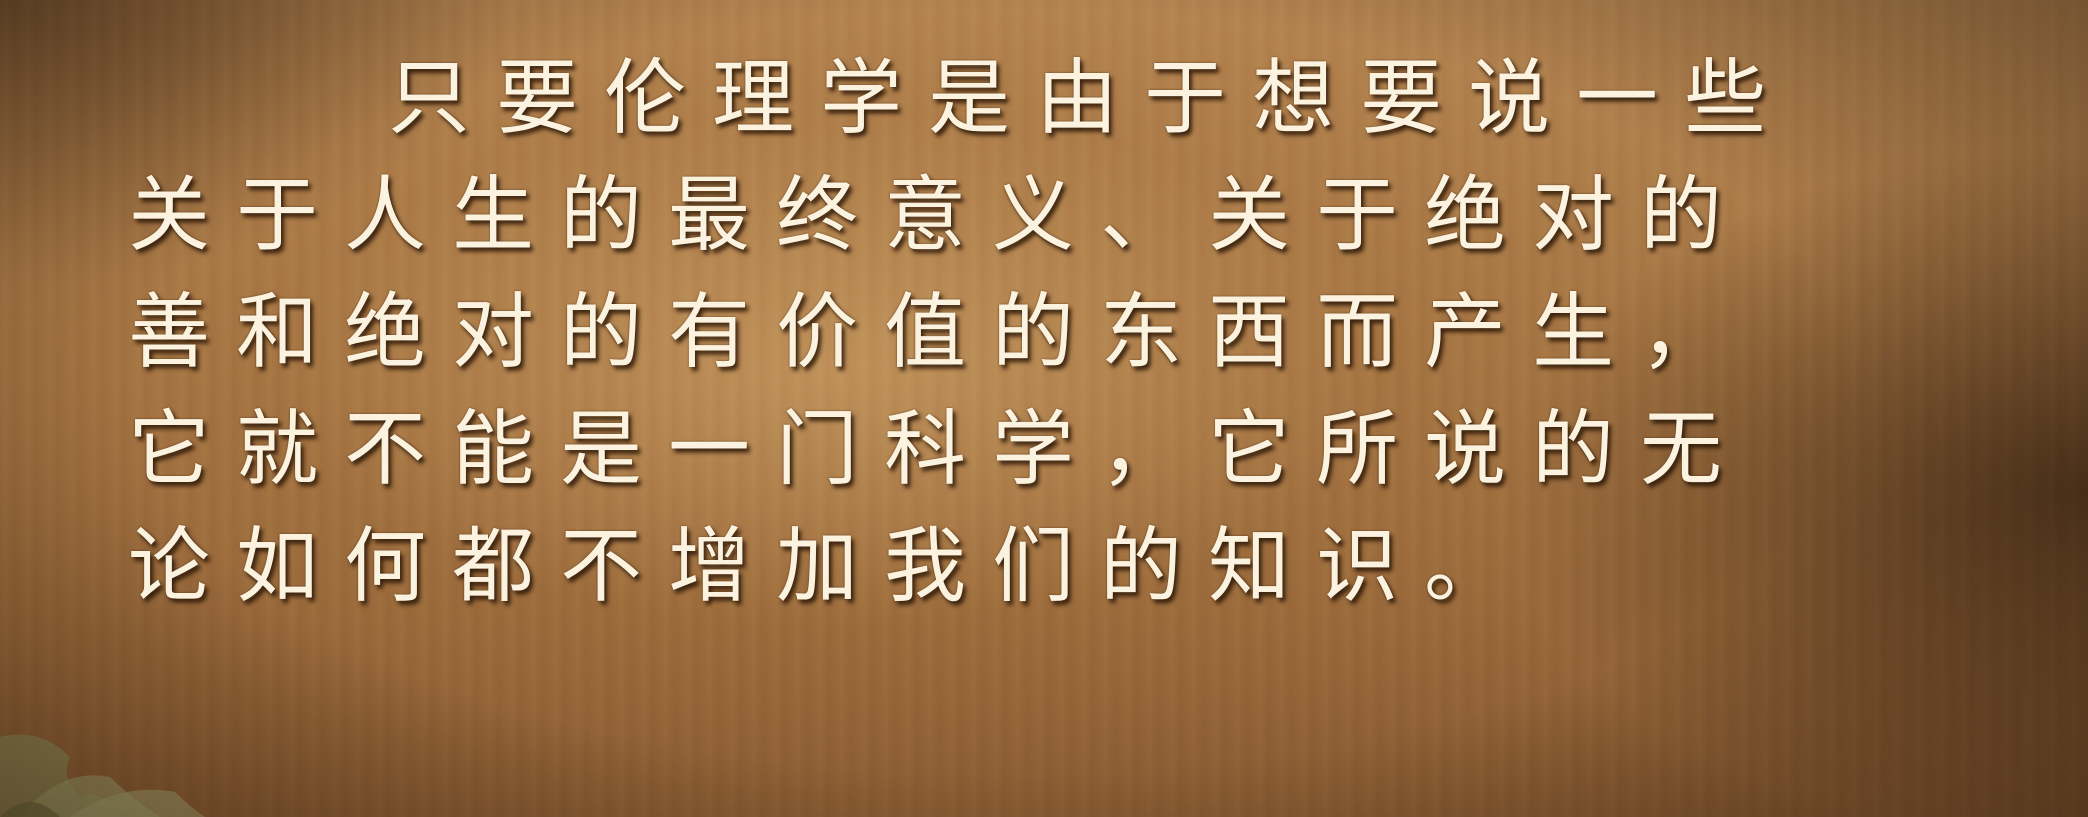 This screenshot has height=817, width=2088. What do you see at coordinates (938, 332) in the screenshot?
I see `quote-line: 善和绝对的有价值的东西而产生，` at bounding box center [938, 332].